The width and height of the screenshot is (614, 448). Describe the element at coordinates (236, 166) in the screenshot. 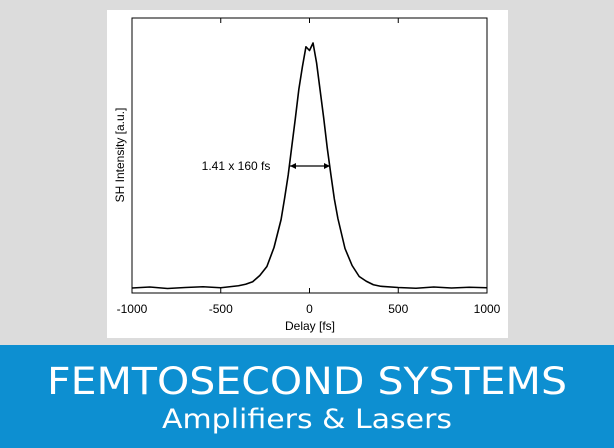

I see `annotation: 1.41 x 160 fs` at that location.